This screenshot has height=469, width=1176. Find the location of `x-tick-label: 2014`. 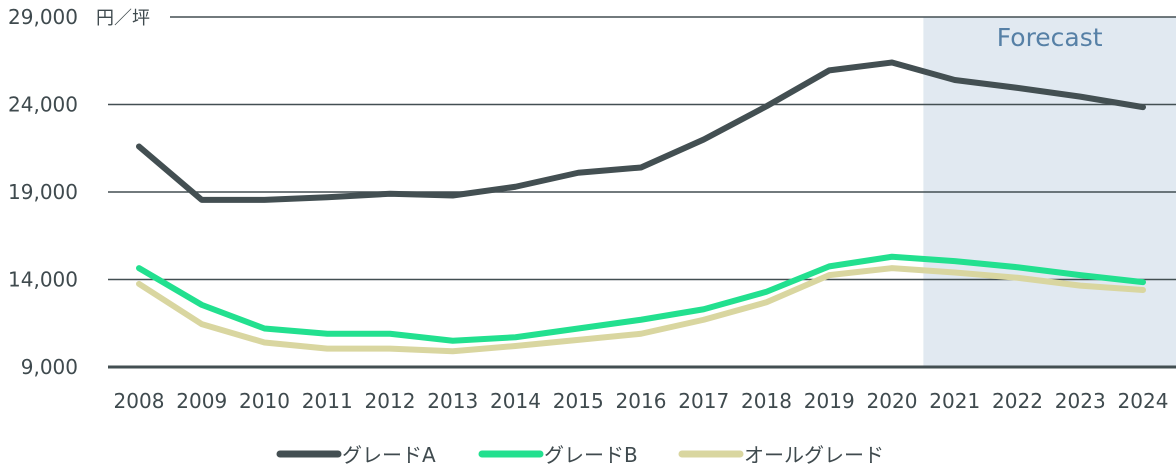

x-tick-label: 2014 is located at coordinates (515, 401).